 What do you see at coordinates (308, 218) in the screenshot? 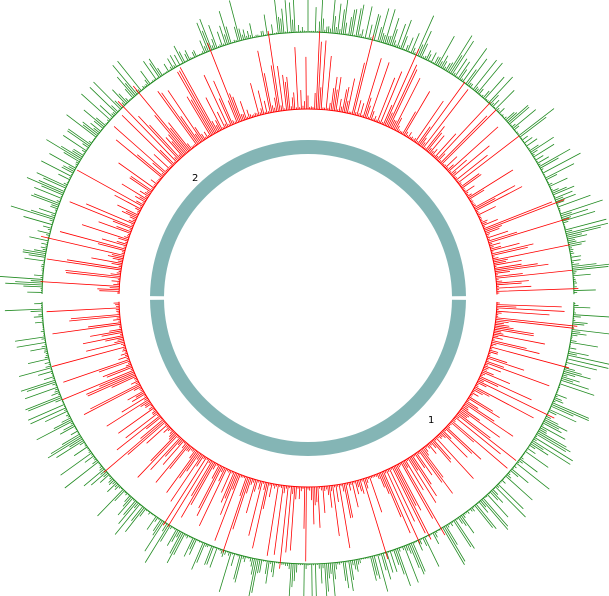
I see `segment-2-band` at bounding box center [308, 218].